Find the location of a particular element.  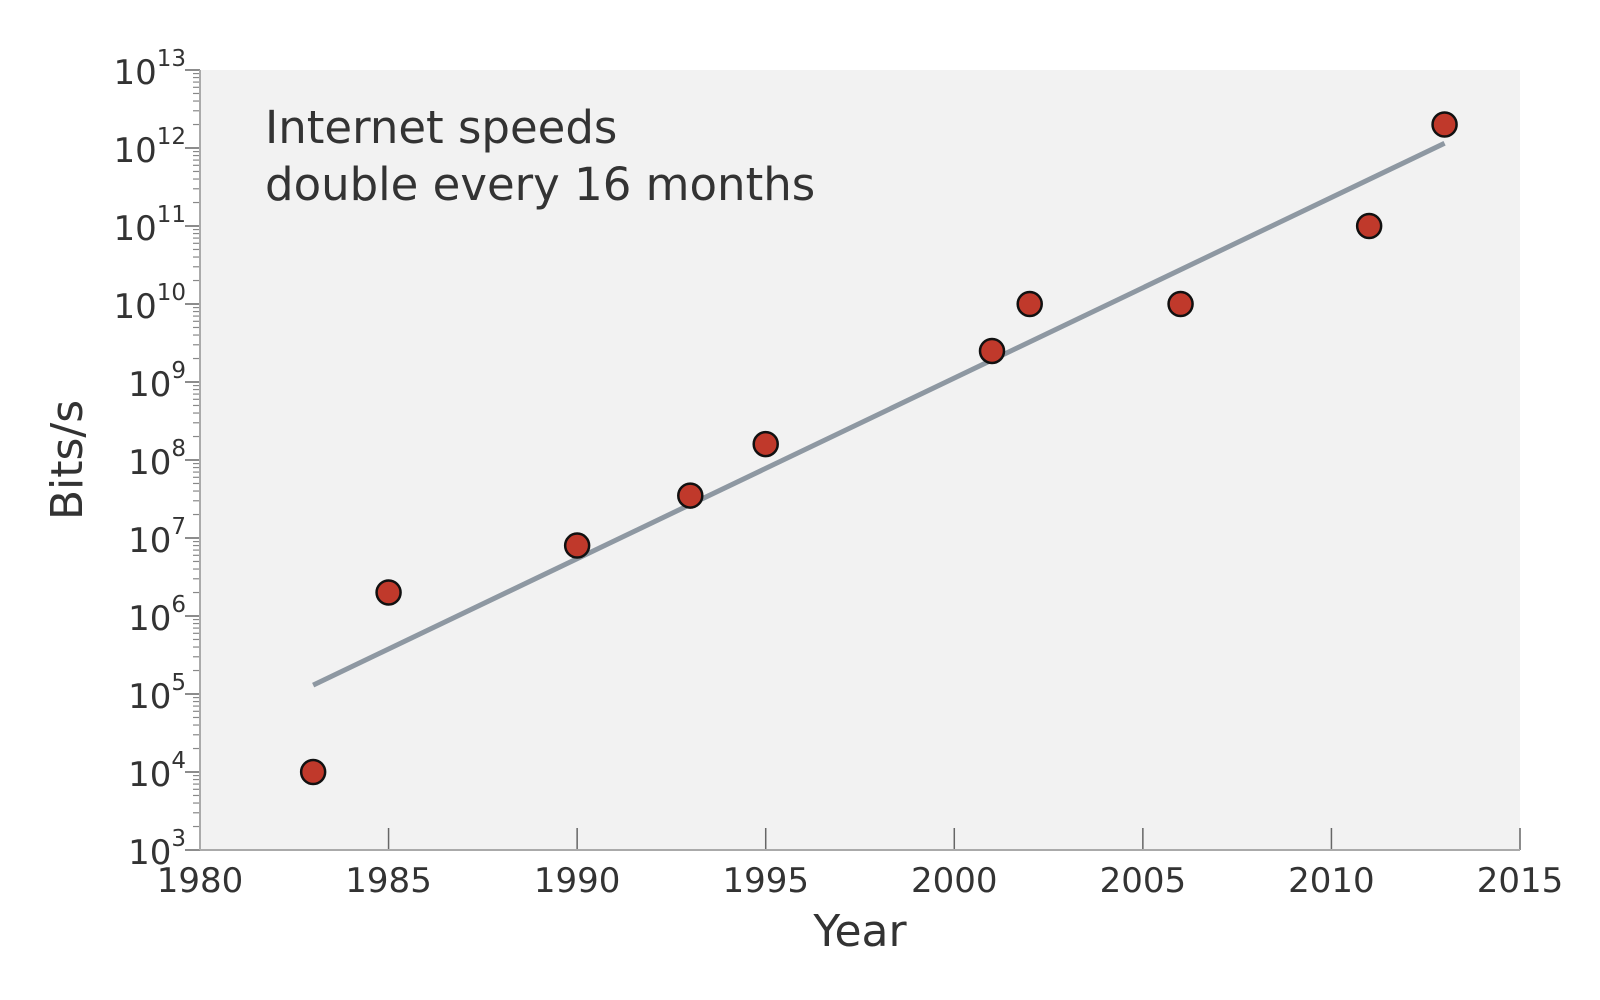

annotation-text: Internet speeds double every 16 months is located at coordinates (540, 156).